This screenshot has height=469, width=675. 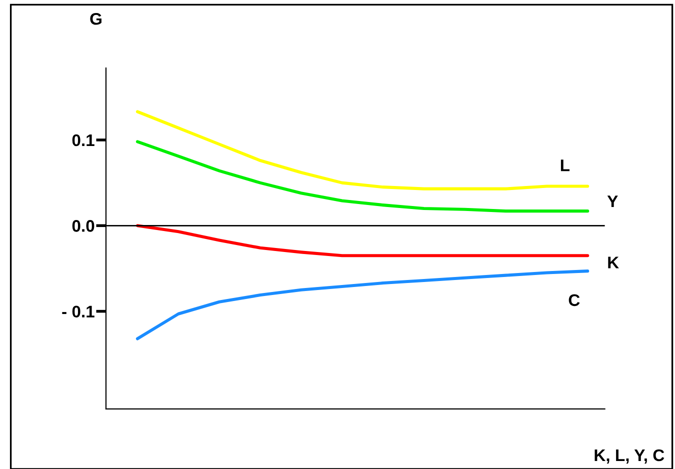 What do you see at coordinates (83, 226) in the screenshot?
I see `y-tick-label: 0.0` at bounding box center [83, 226].